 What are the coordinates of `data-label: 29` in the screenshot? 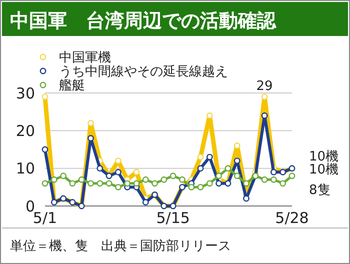 It's located at (264, 86).